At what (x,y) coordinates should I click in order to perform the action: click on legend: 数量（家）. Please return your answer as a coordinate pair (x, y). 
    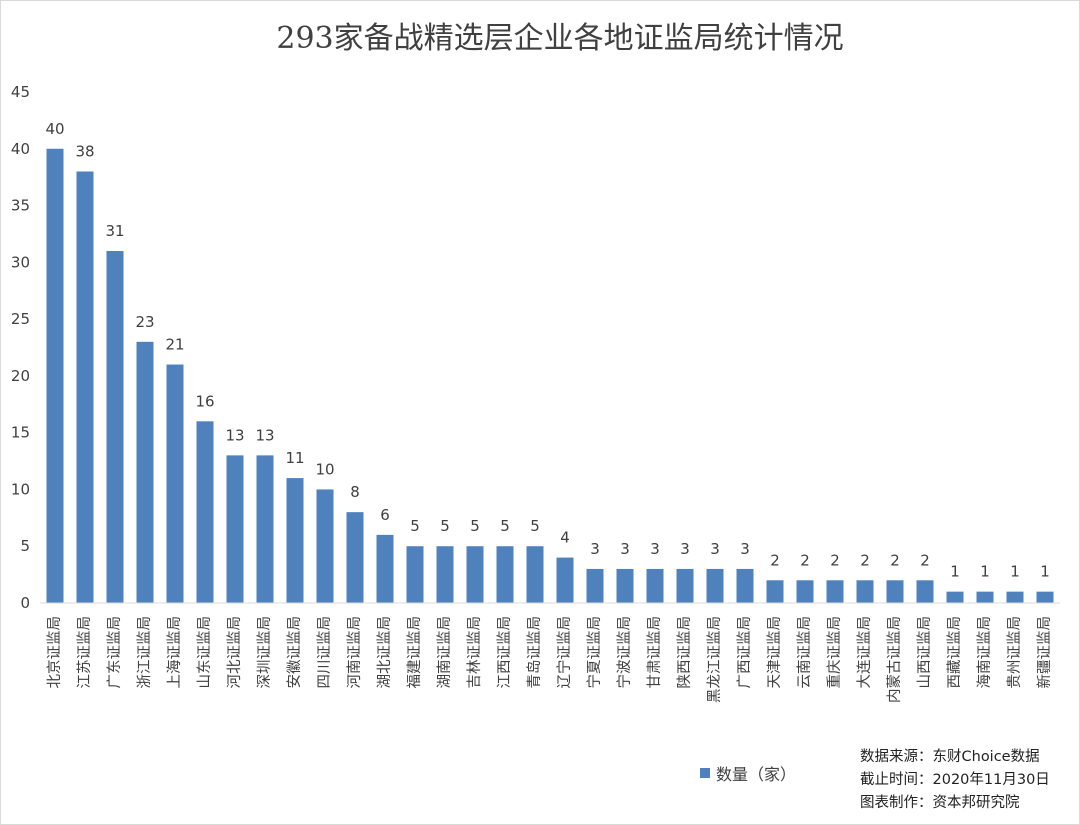
    Looking at the image, I should click on (748, 774).